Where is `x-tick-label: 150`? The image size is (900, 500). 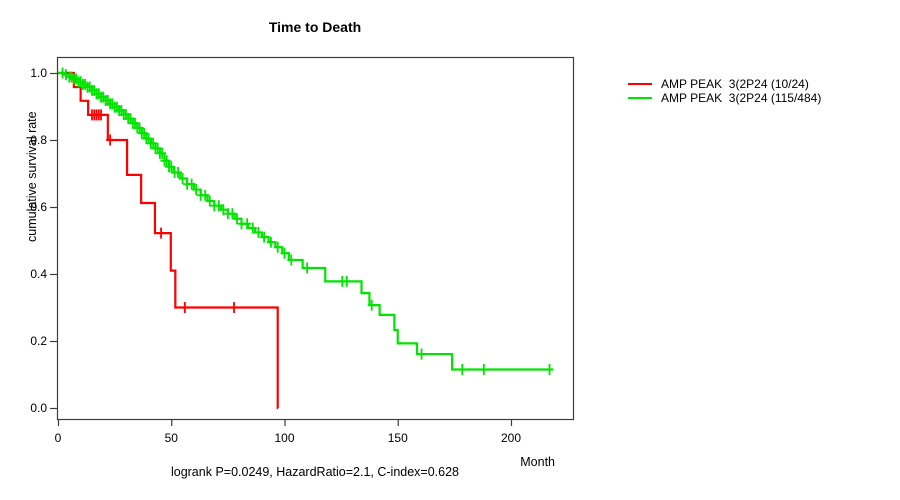 x-tick-label: 150 is located at coordinates (397, 438).